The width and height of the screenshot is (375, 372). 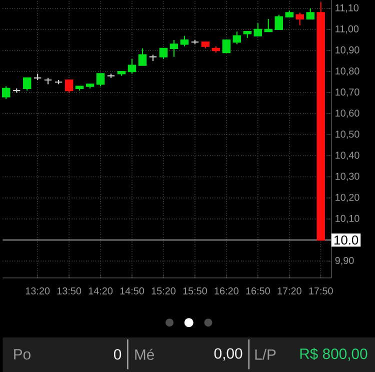 What do you see at coordinates (265, 354) in the screenshot?
I see `text: L/P` at bounding box center [265, 354].